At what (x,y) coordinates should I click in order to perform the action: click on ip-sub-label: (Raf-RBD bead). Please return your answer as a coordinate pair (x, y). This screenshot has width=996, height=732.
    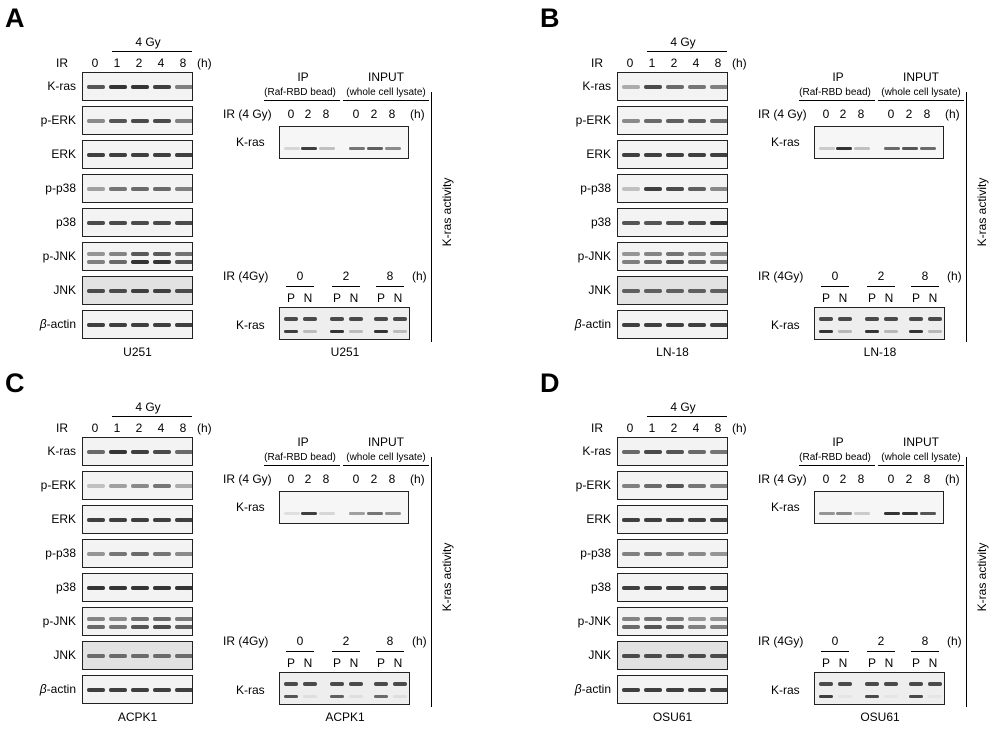
    Looking at the image, I should click on (835, 92).